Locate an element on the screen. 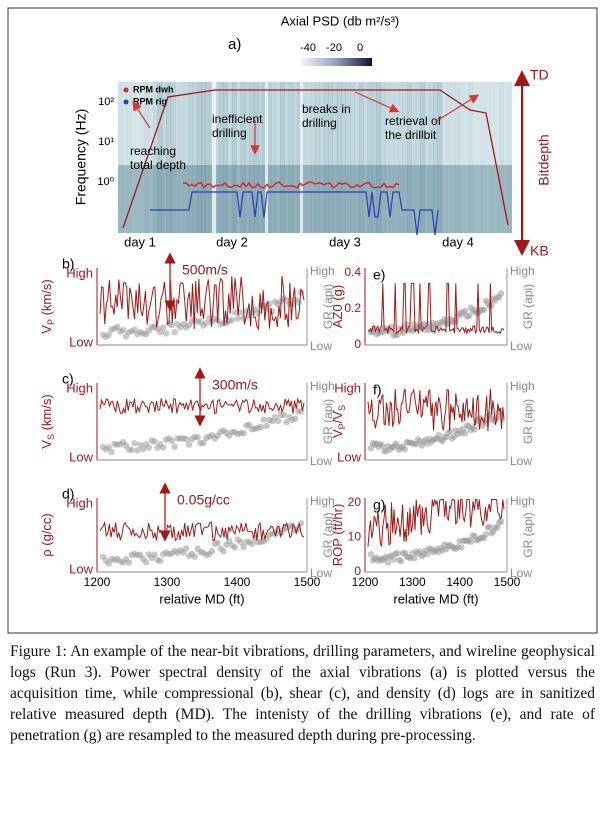  y-tick-label: 20 is located at coordinates (355, 502).